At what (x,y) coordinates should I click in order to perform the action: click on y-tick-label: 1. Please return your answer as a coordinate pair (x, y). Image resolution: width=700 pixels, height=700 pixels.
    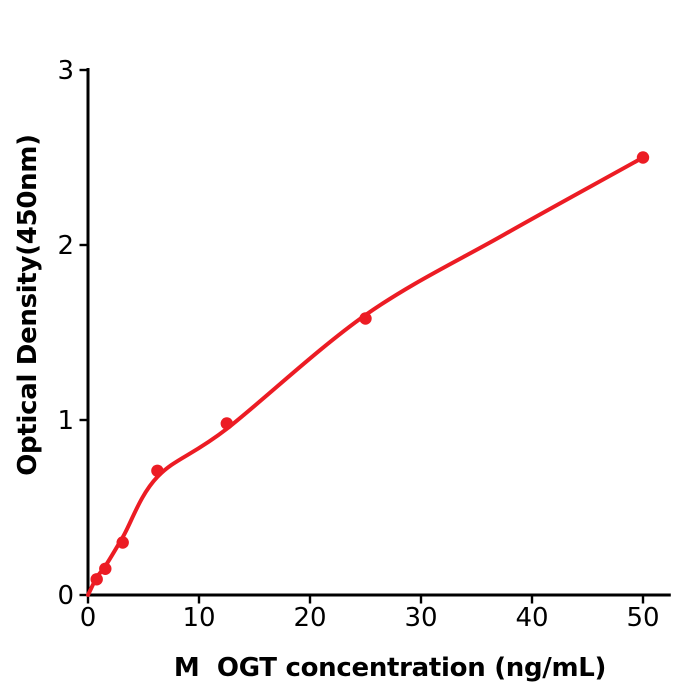
    Looking at the image, I should click on (65, 421).